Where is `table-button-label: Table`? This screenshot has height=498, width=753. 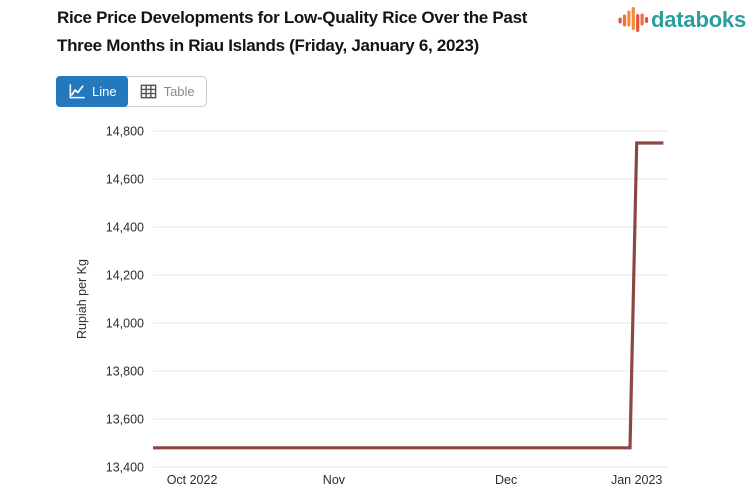 table-button-label: Table is located at coordinates (179, 91).